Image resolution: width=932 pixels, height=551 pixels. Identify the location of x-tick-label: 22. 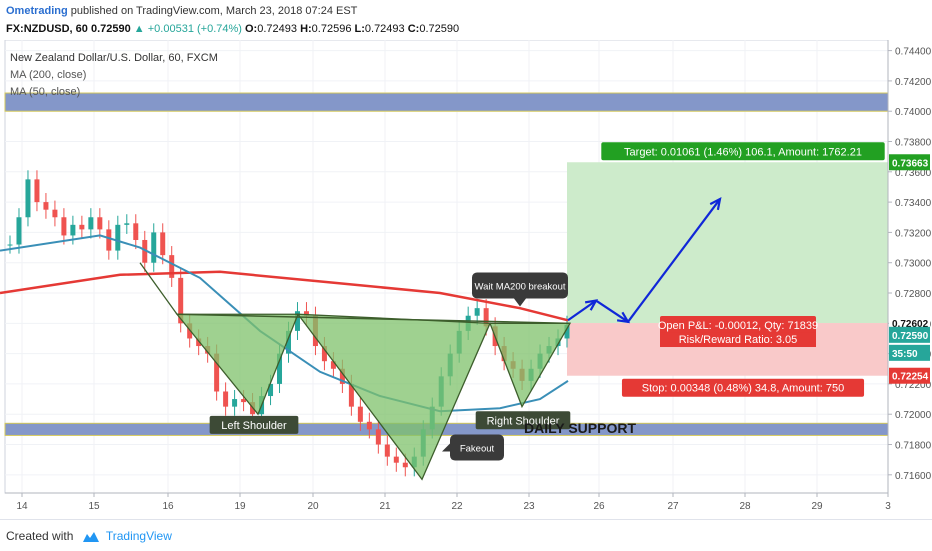
(457, 506).